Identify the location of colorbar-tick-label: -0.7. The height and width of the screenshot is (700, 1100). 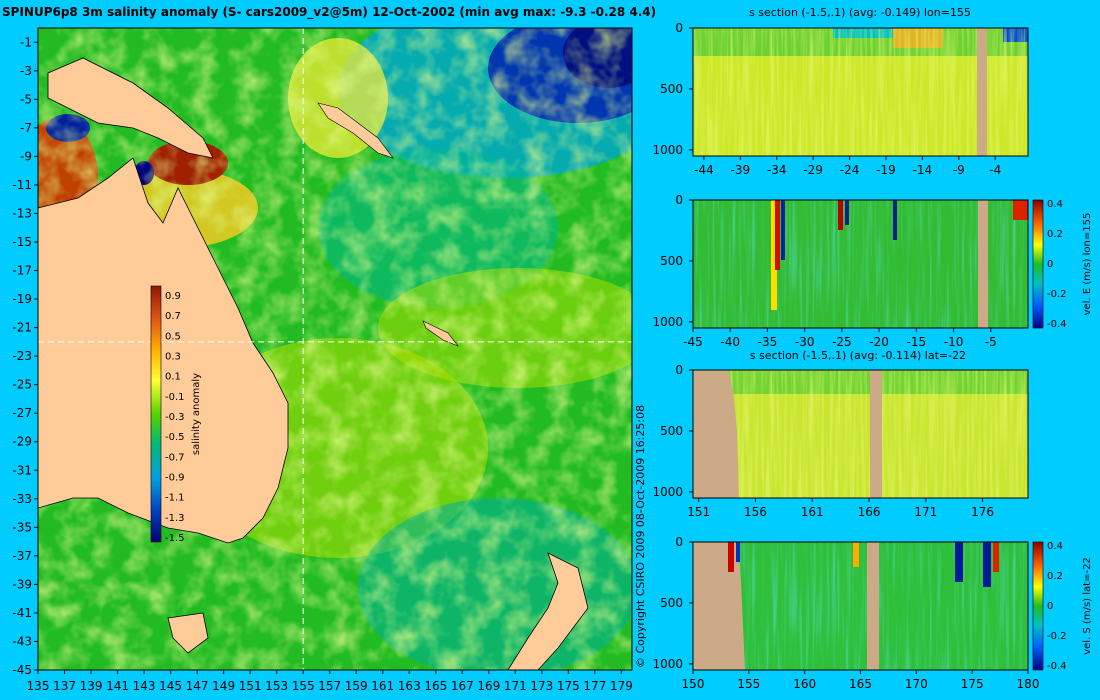
(175, 457).